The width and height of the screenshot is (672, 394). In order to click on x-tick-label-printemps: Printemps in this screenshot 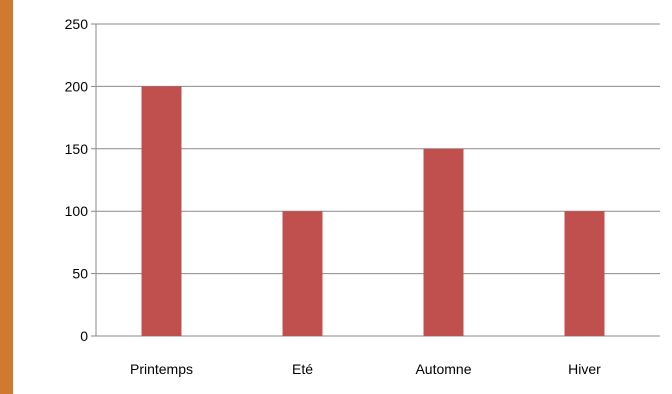, I will do `click(161, 369)`.